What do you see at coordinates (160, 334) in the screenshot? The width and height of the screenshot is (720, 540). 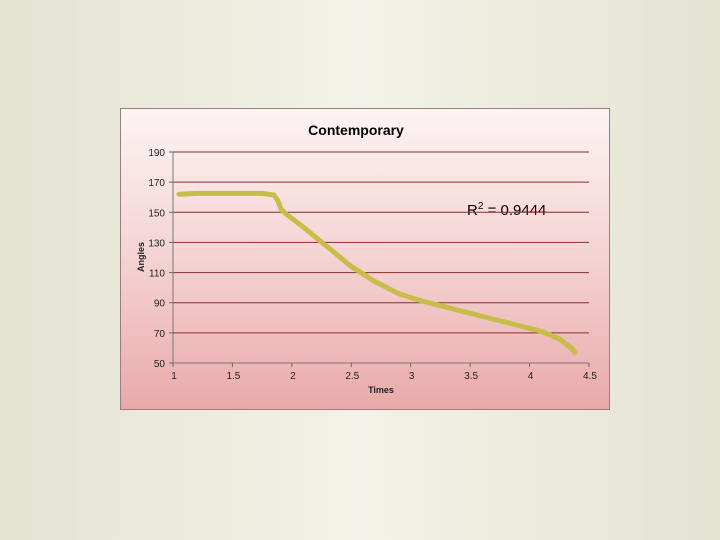 I see `y-tick-label: 70` at bounding box center [160, 334].